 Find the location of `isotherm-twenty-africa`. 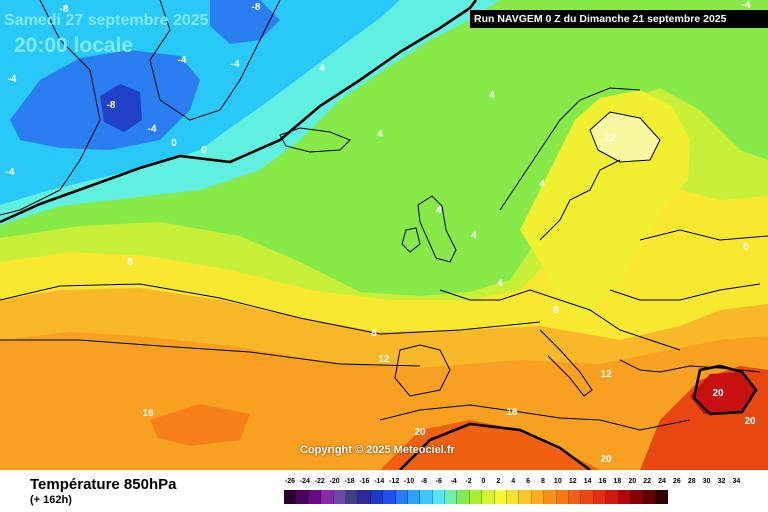

isotherm-twenty-africa is located at coordinates (495, 446).